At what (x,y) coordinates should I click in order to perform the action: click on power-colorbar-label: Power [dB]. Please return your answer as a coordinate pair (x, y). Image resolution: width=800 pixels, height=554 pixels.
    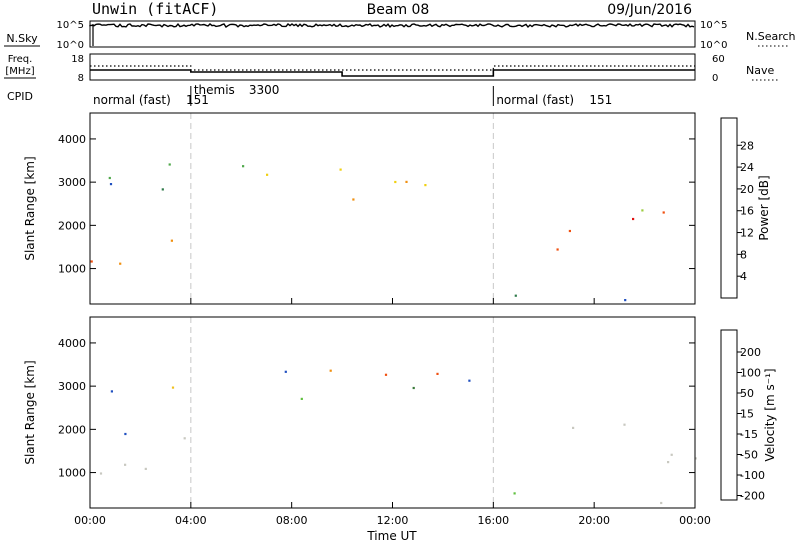
    Looking at the image, I should click on (764, 207).